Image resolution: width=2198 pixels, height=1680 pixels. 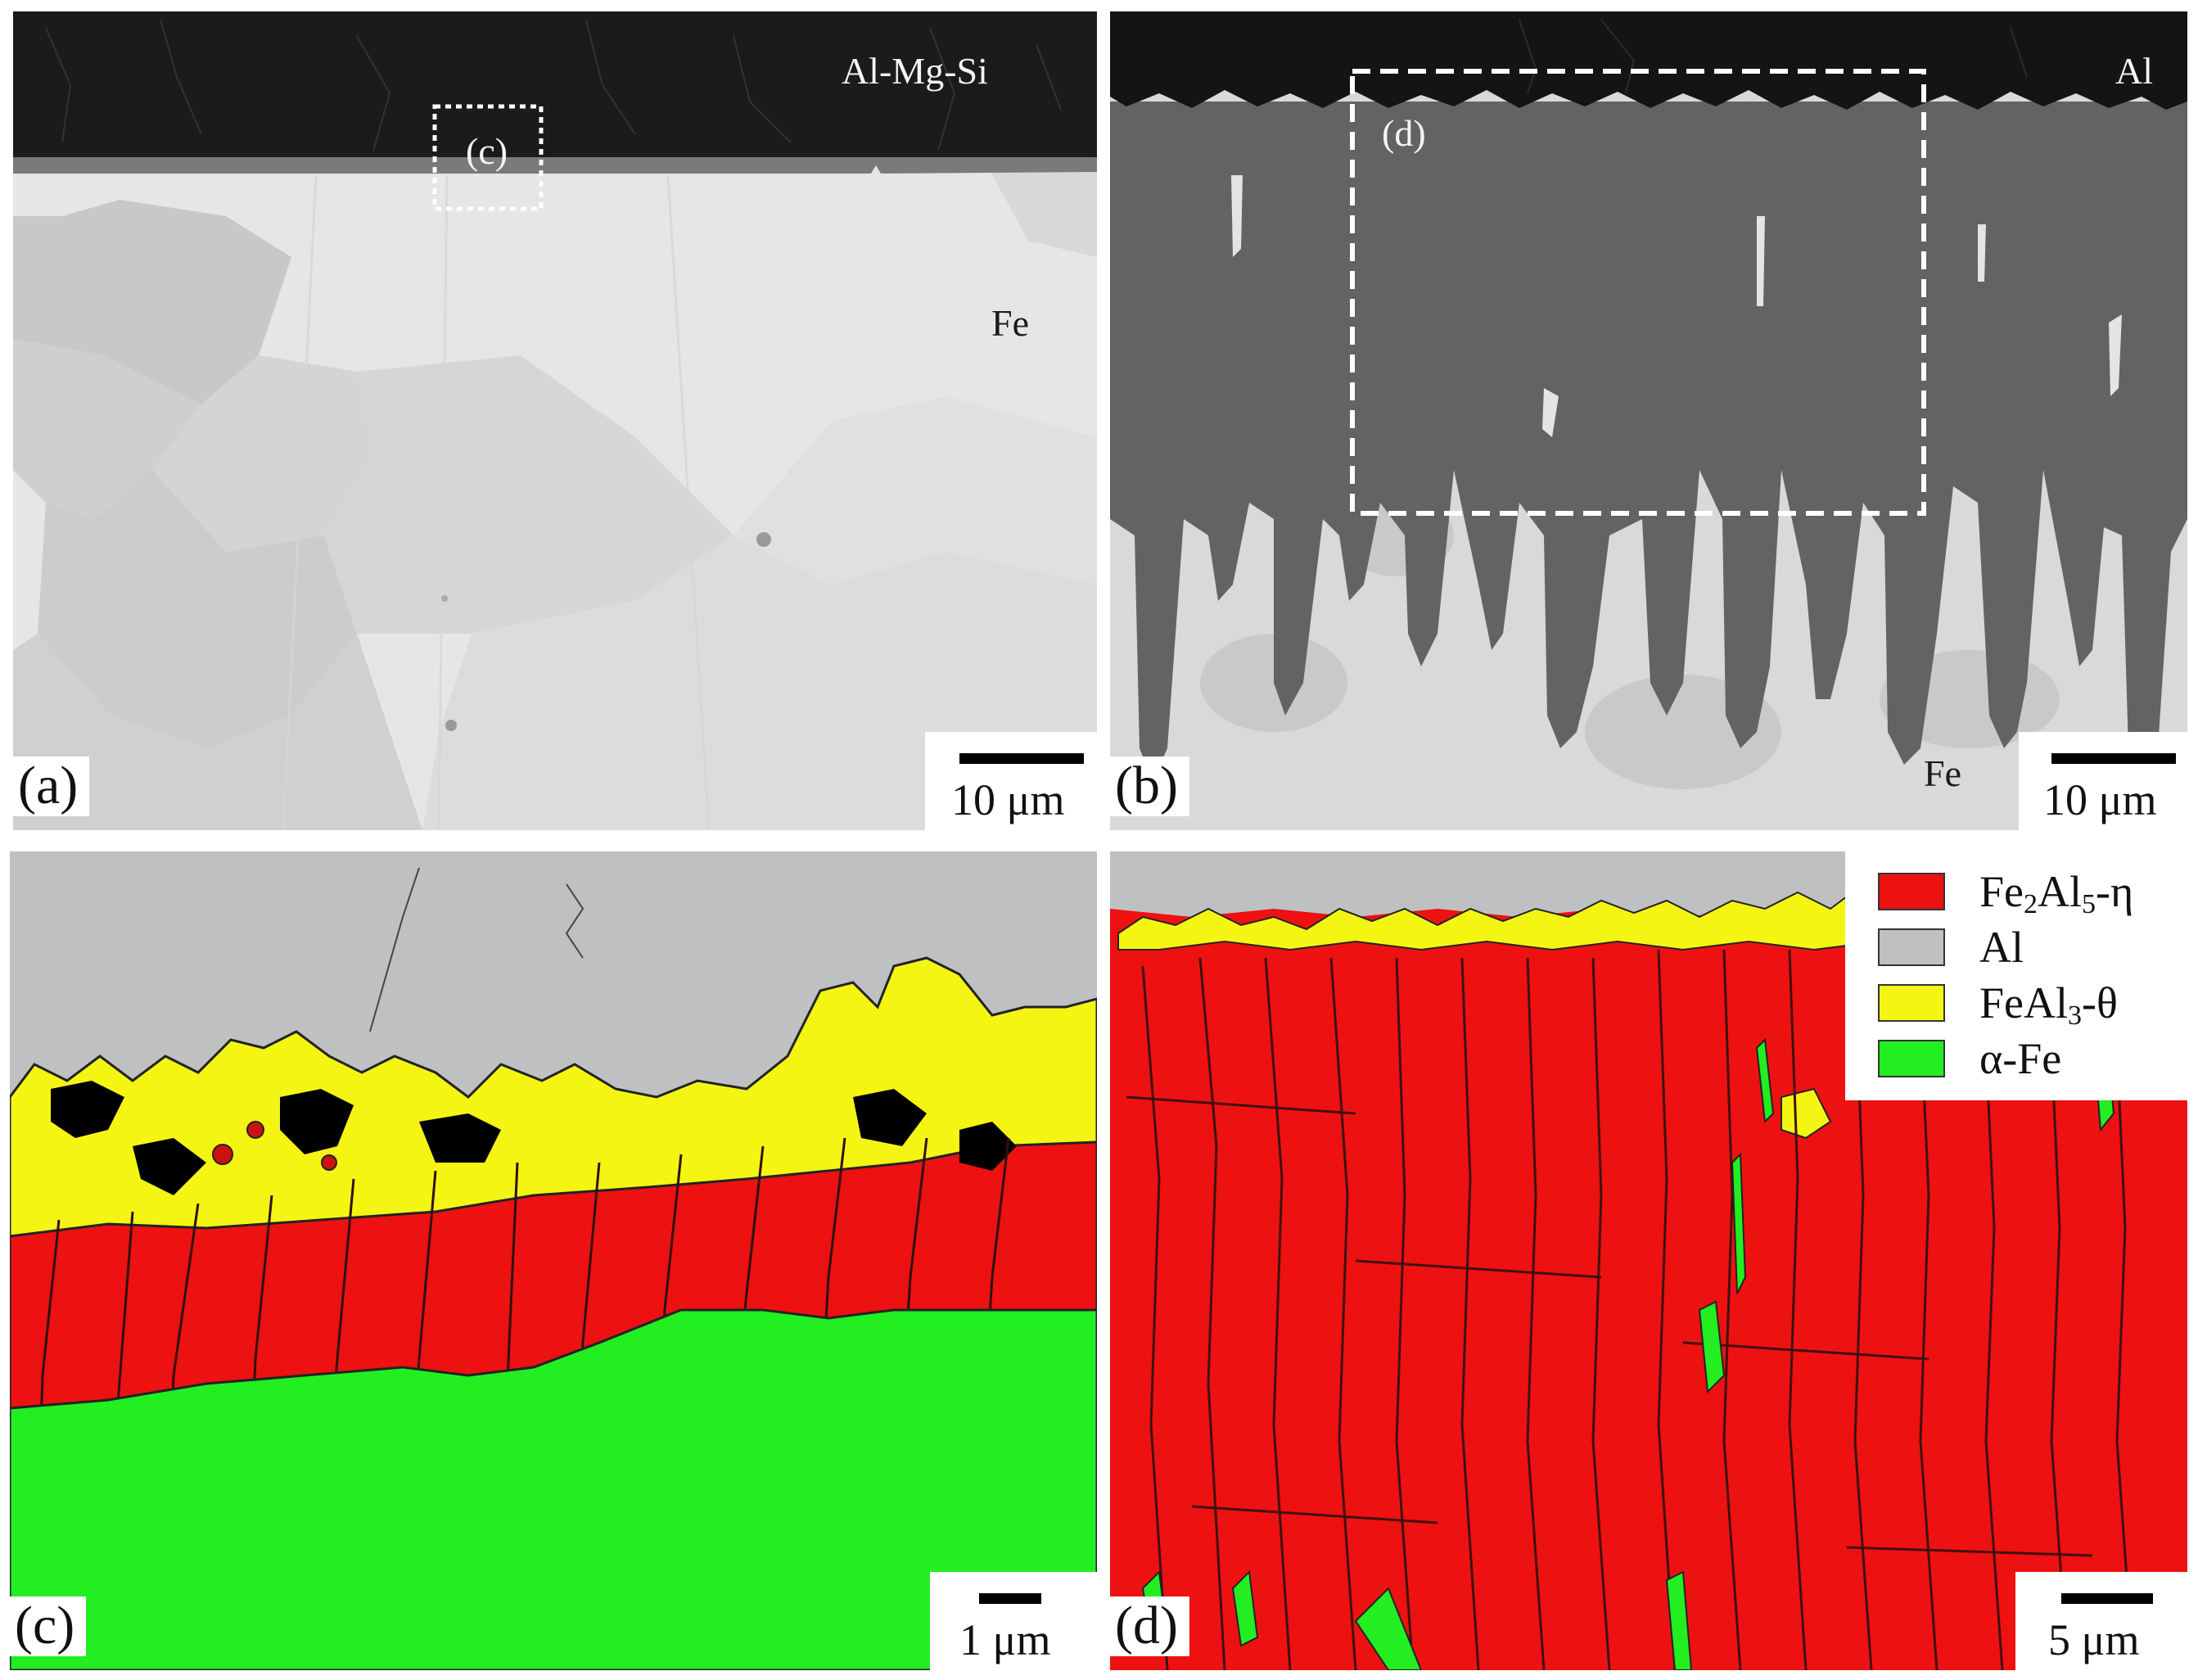 I want to click on scale-bar-c: 1 μm, so click(x=1013, y=1621).